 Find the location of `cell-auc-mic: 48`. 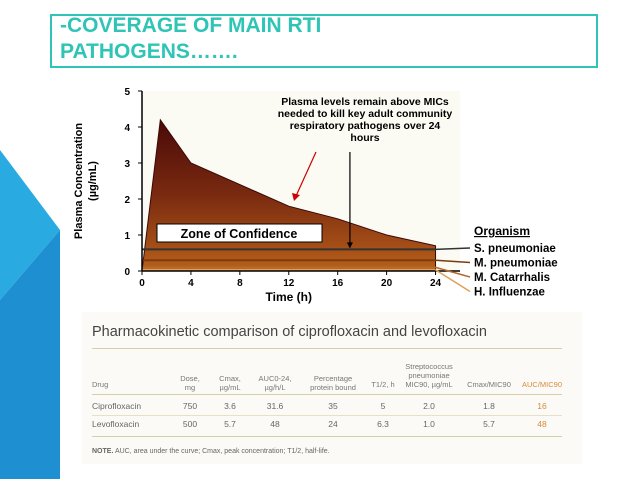

cell-auc-mic: 48 is located at coordinates (542, 424).